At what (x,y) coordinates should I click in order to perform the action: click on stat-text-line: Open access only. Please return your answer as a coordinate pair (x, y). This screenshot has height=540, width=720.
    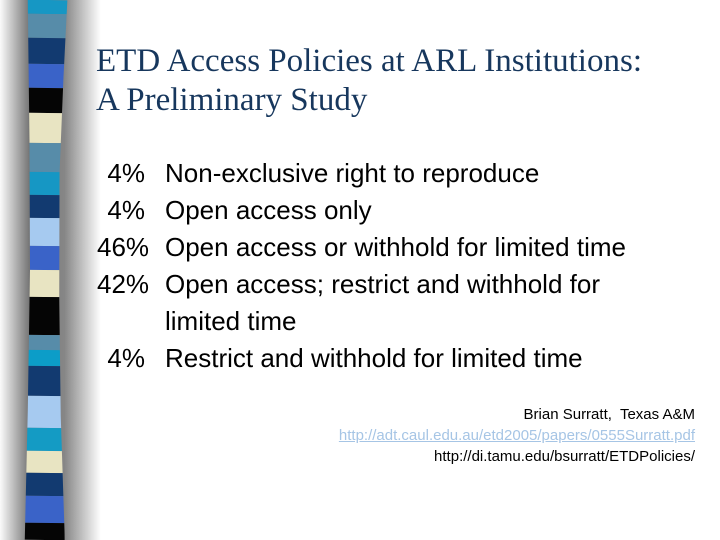
    Looking at the image, I should click on (268, 210).